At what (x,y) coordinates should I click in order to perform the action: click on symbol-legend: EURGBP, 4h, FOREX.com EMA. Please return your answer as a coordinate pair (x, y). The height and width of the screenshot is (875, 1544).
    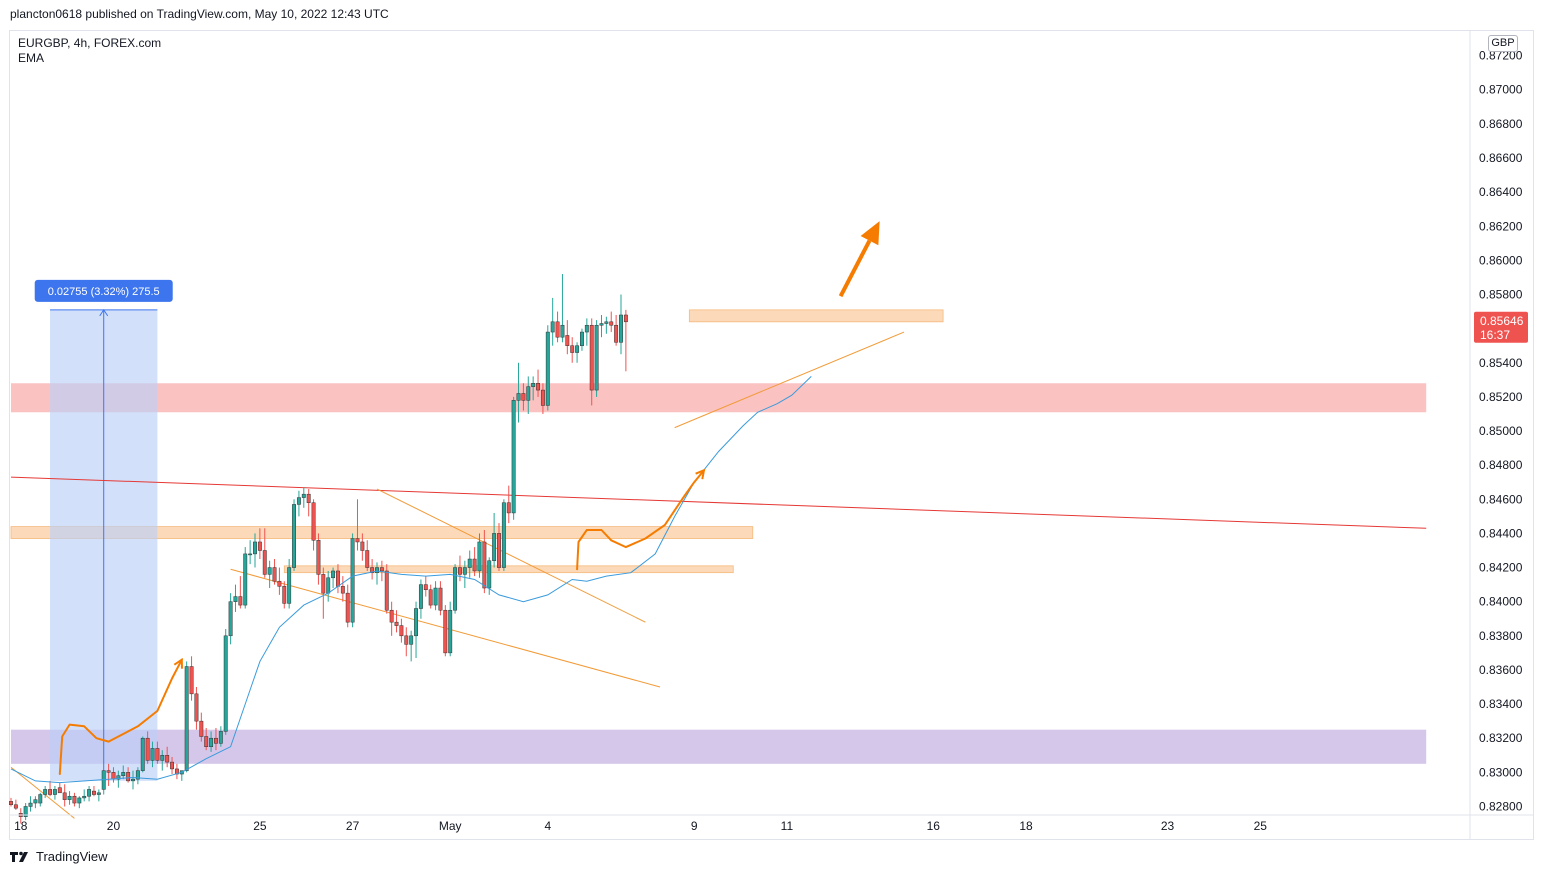
    Looking at the image, I should click on (89, 51).